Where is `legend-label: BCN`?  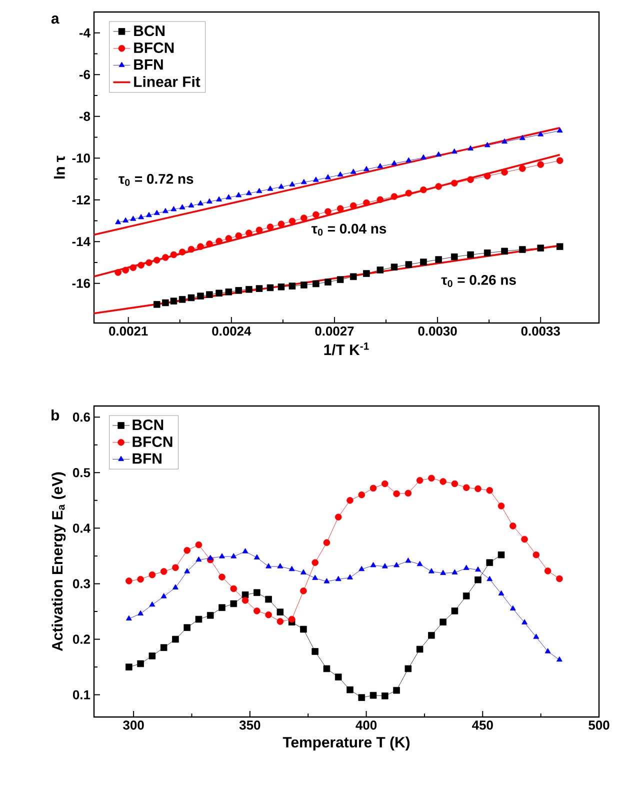 legend-label: BCN is located at coordinates (148, 425).